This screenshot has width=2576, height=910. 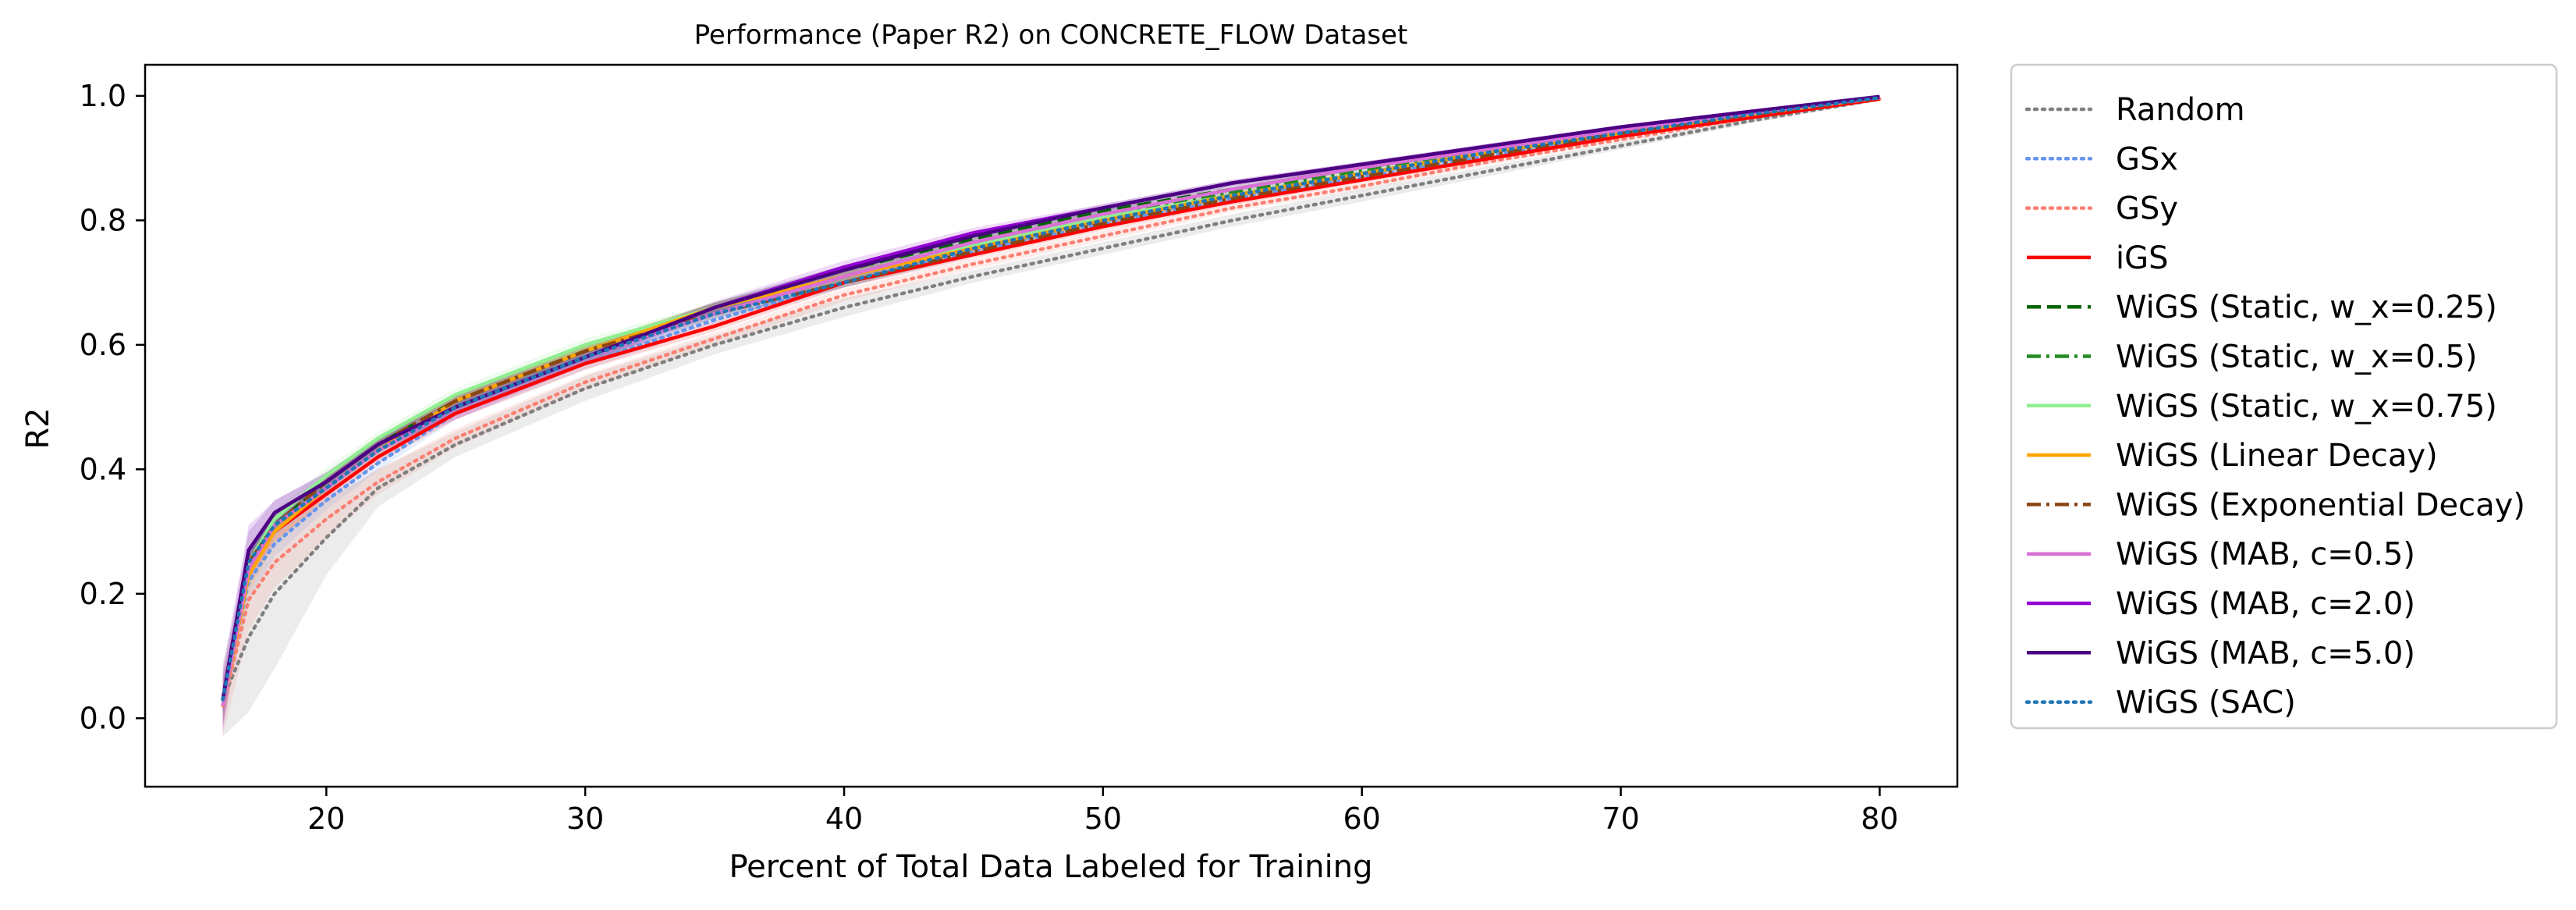 I want to click on x-tick-label: 20, so click(x=326, y=819).